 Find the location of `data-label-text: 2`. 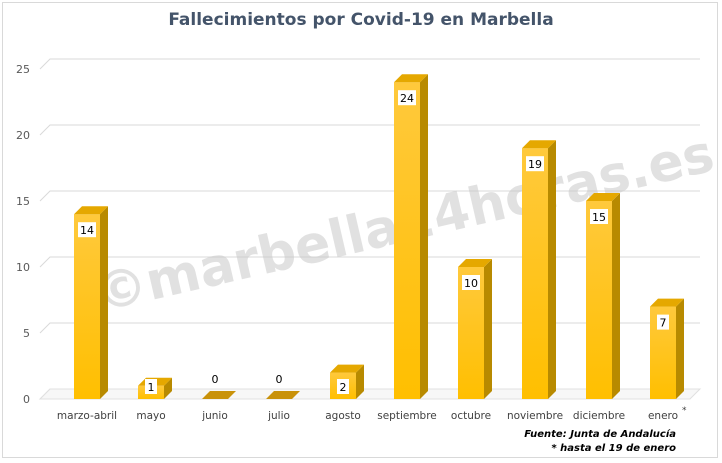

data-label-text: 2 is located at coordinates (343, 387).